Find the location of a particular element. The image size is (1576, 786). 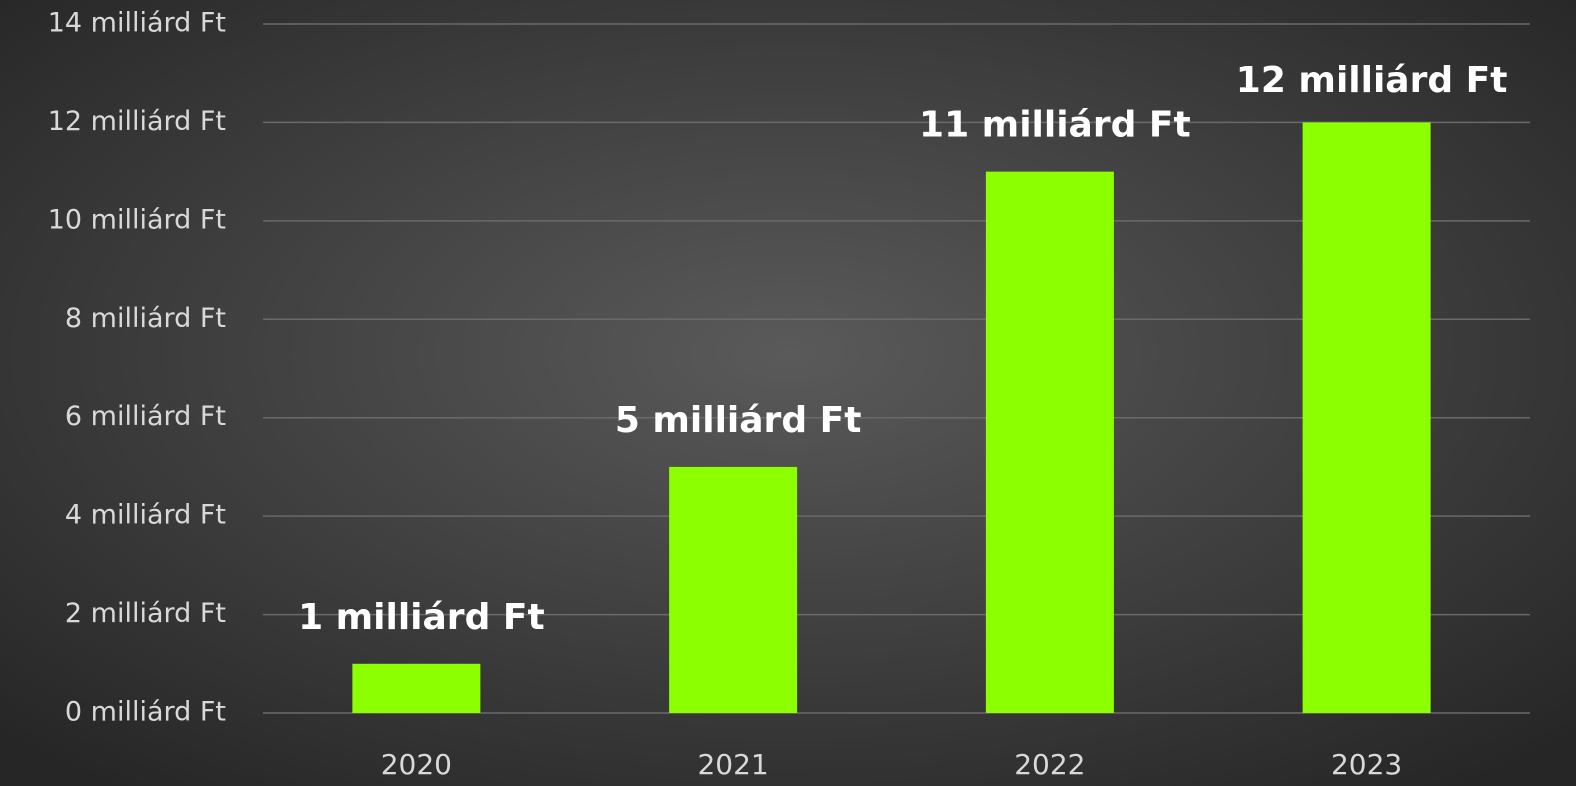

y-tick-label: 14 milliárd Ft is located at coordinates (137, 23).